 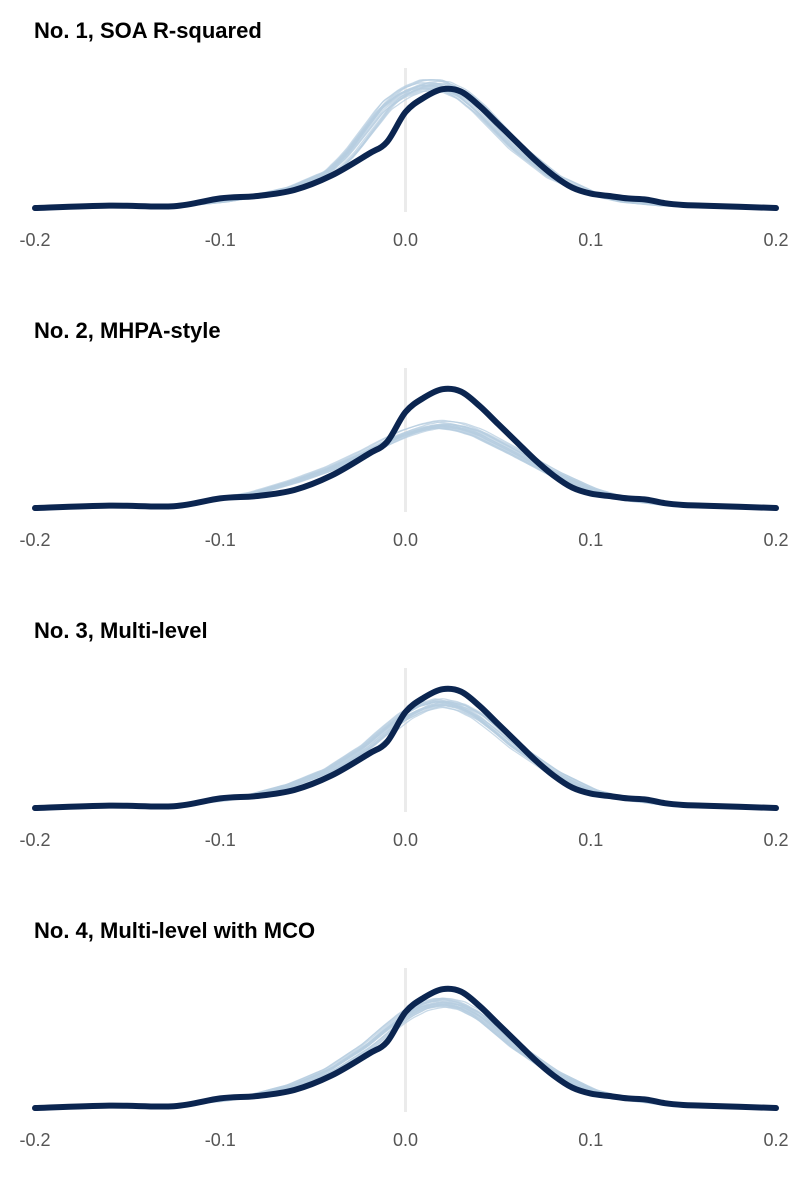 I want to click on panel-title: No. 4, Multi-level with MCO, so click(x=175, y=930).